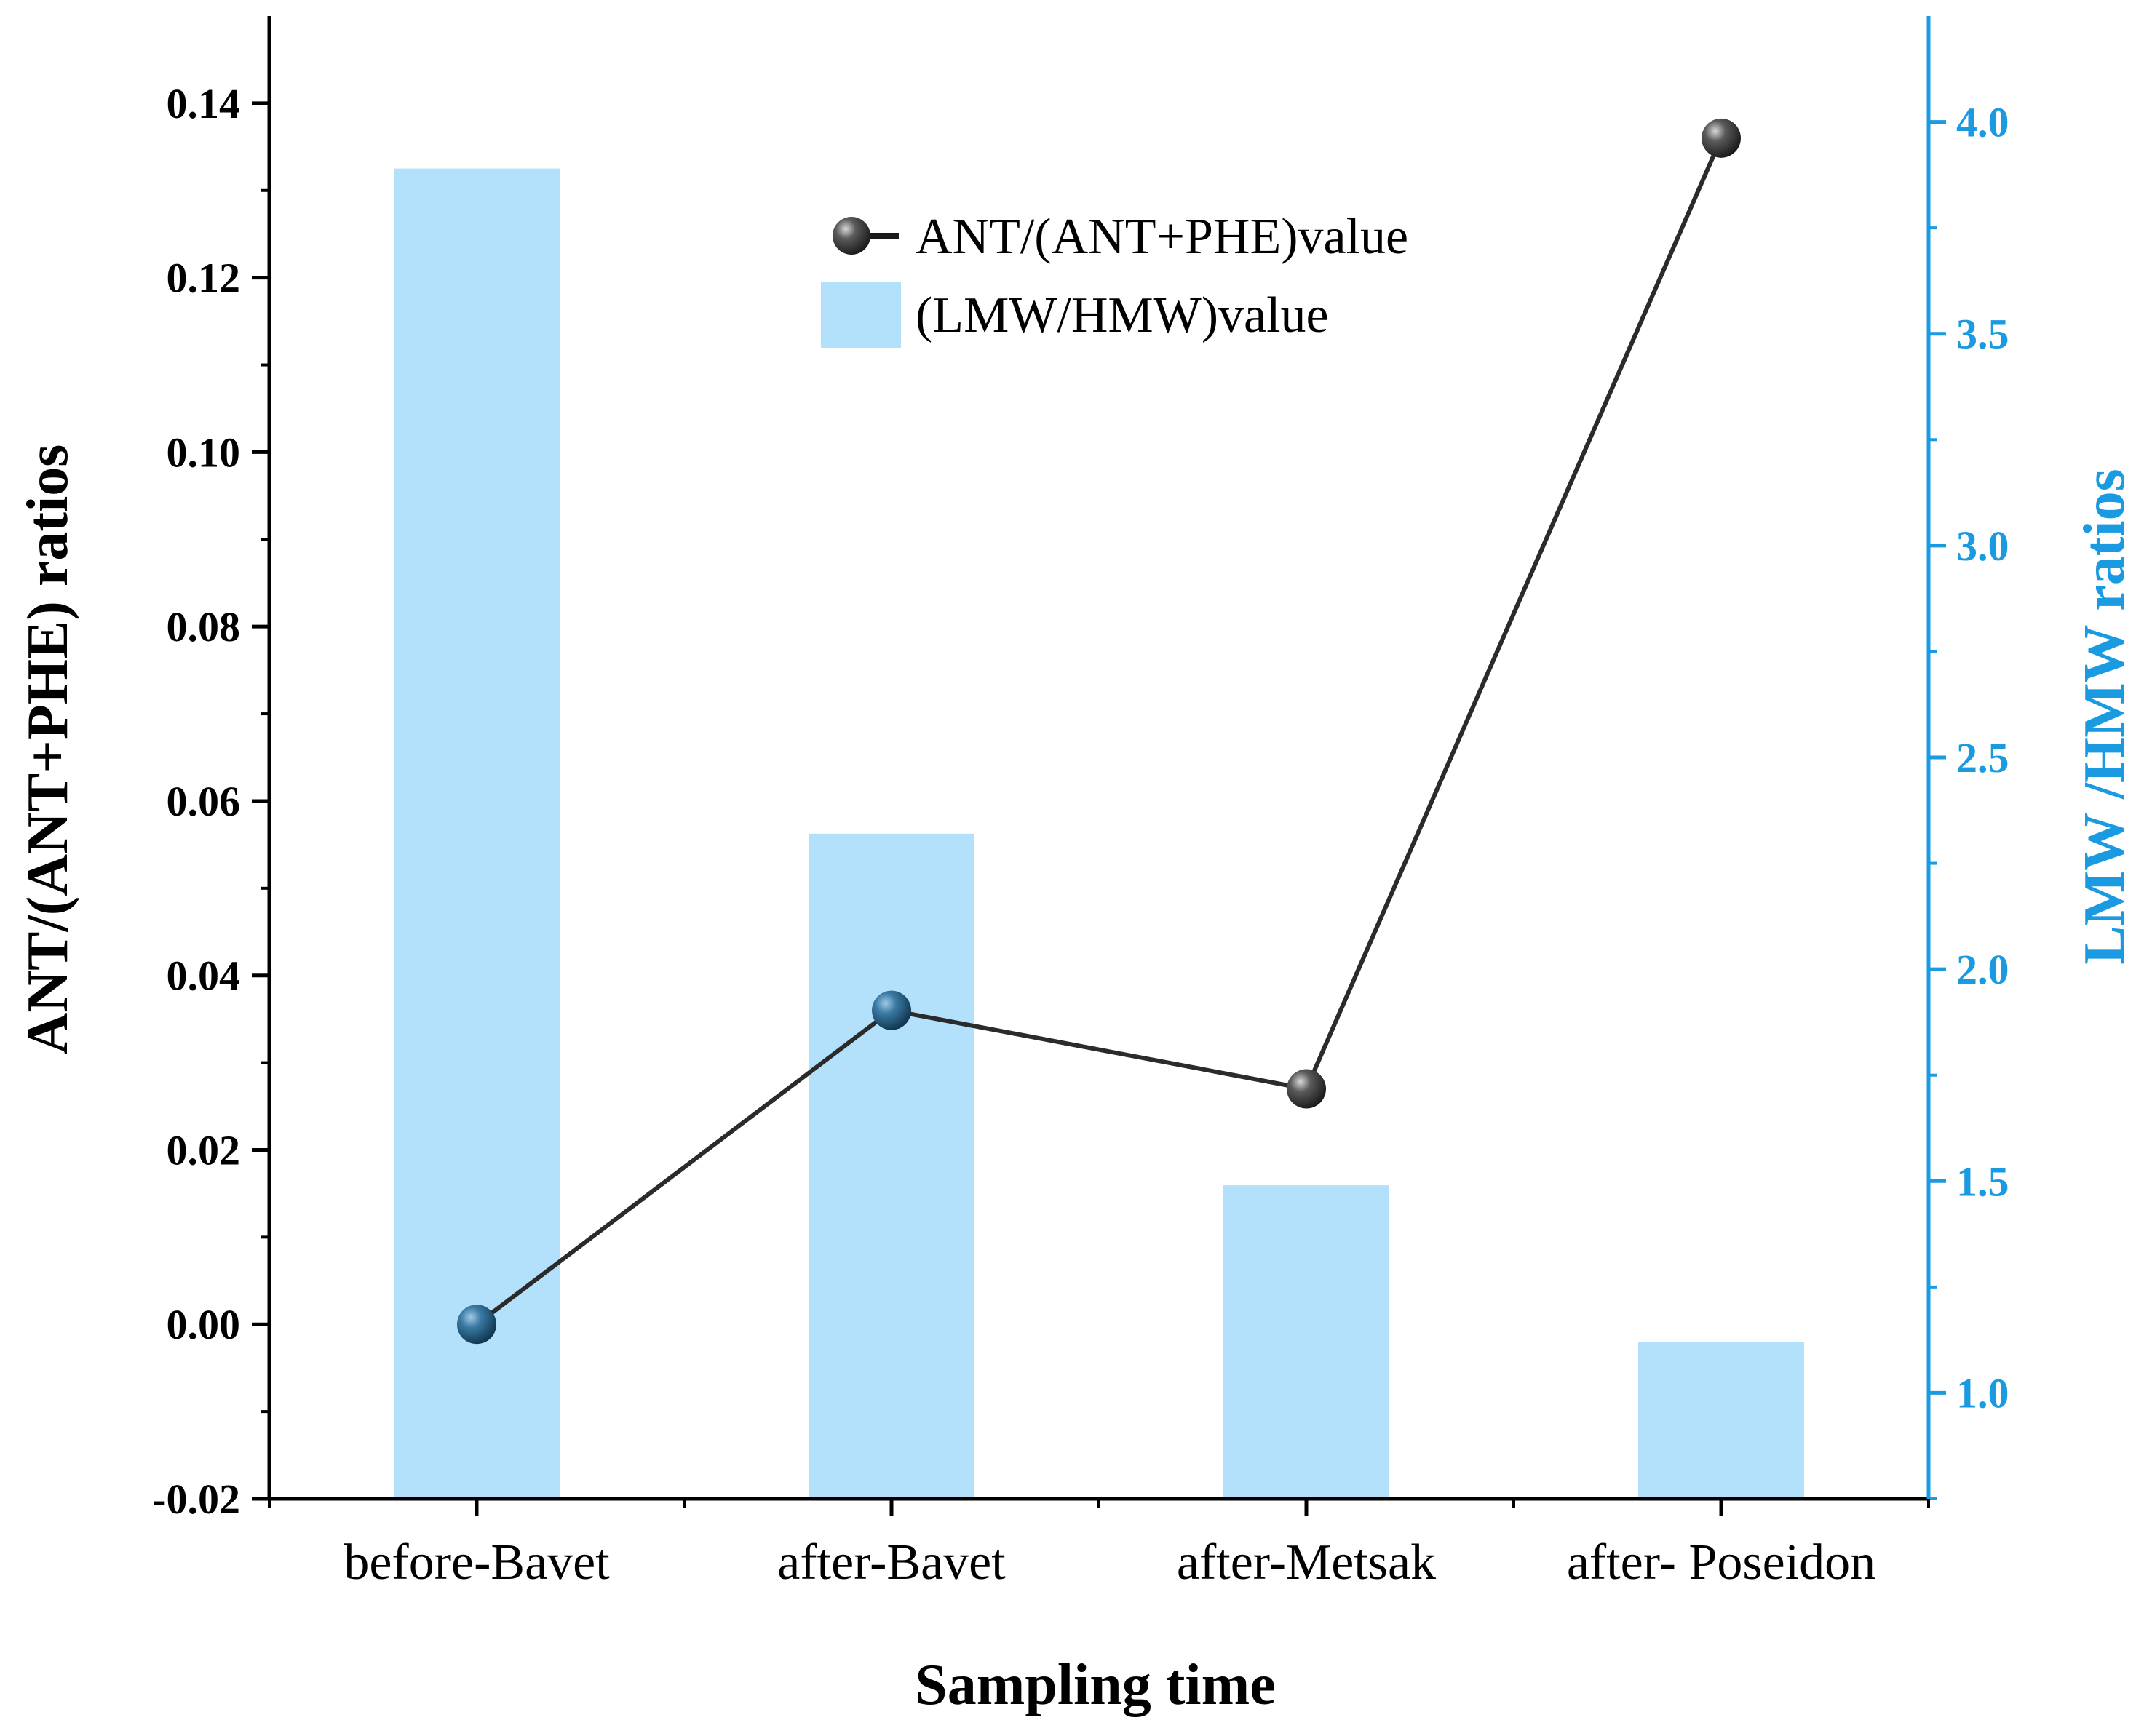  Describe the element at coordinates (1982, 970) in the screenshot. I see `right-tick-label: 2.0` at that location.